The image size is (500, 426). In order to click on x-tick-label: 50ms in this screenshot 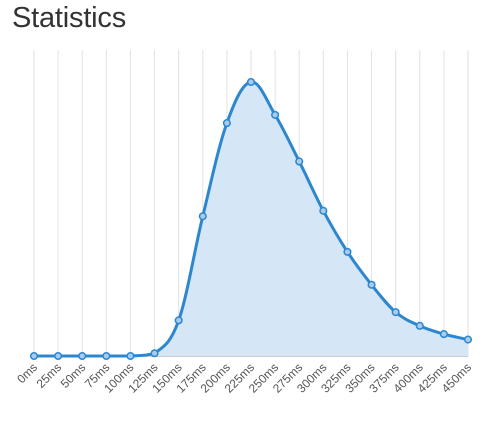, I will do `click(73, 375)`.